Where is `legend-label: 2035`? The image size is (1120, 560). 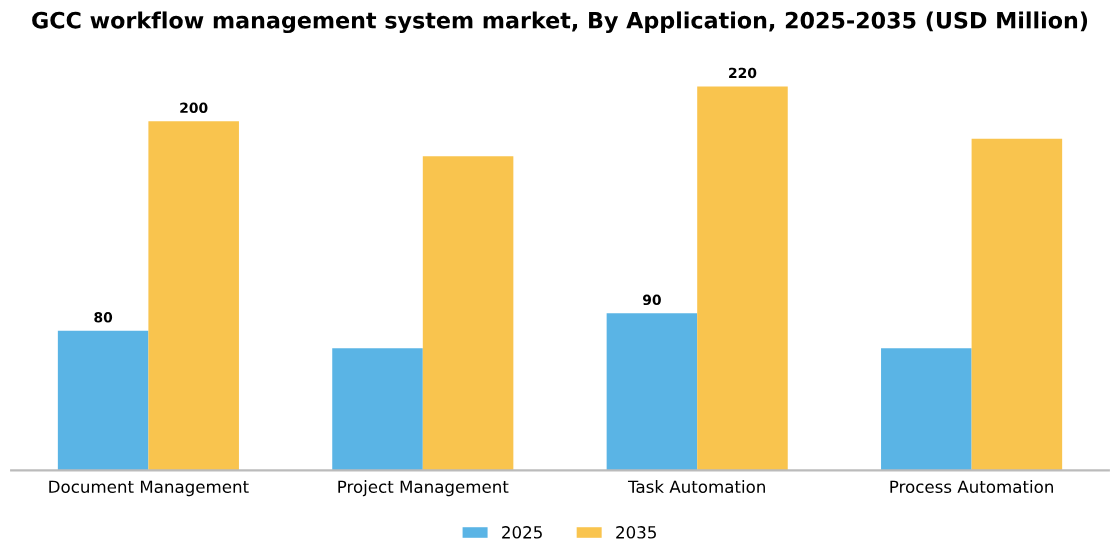 legend-label: 2035 is located at coordinates (636, 532).